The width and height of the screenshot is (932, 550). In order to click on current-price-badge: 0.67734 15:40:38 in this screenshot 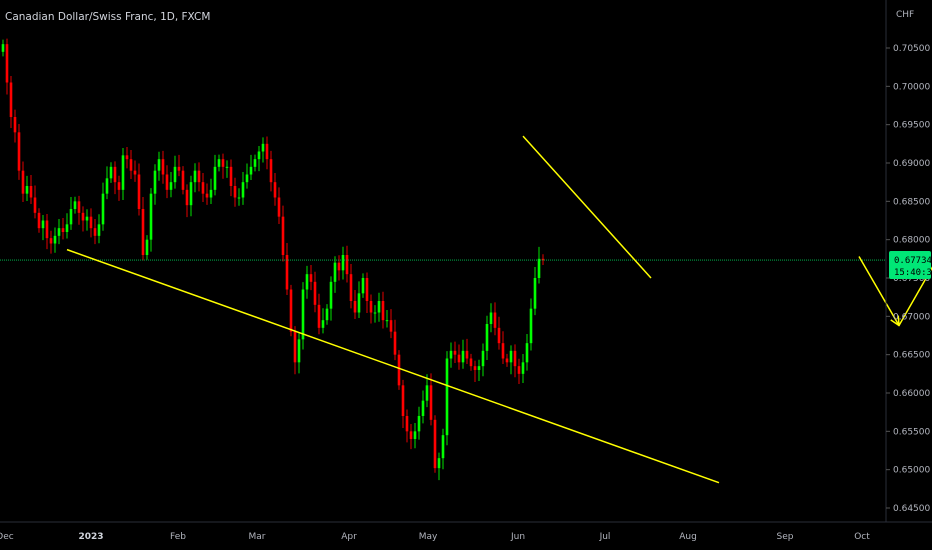, I will do `click(910, 265)`.